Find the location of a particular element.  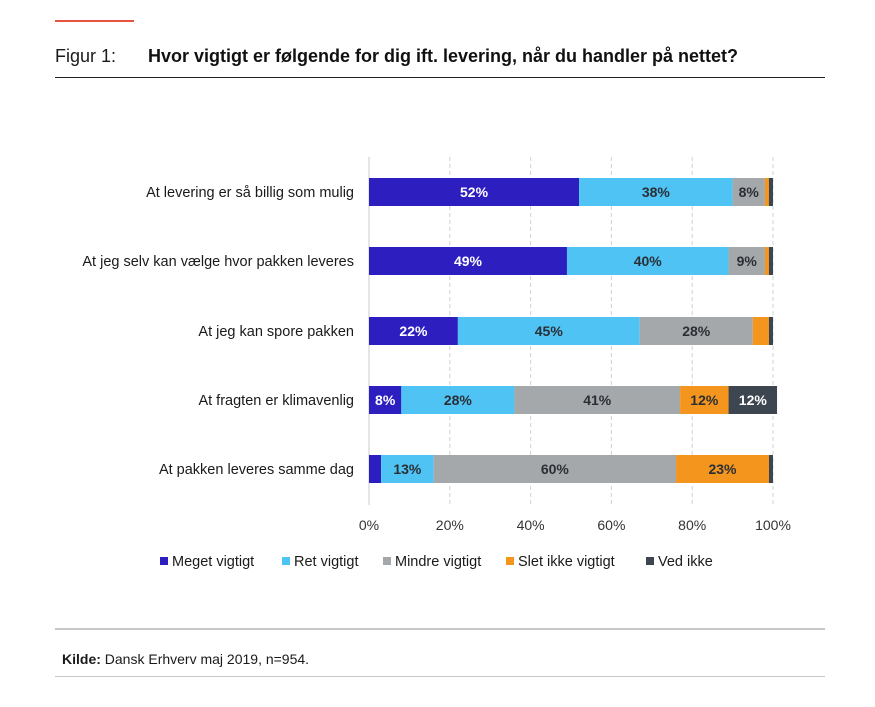

source-note: Kilde: Dansk Erhverv maj 2019, n=954. is located at coordinates (185, 659).